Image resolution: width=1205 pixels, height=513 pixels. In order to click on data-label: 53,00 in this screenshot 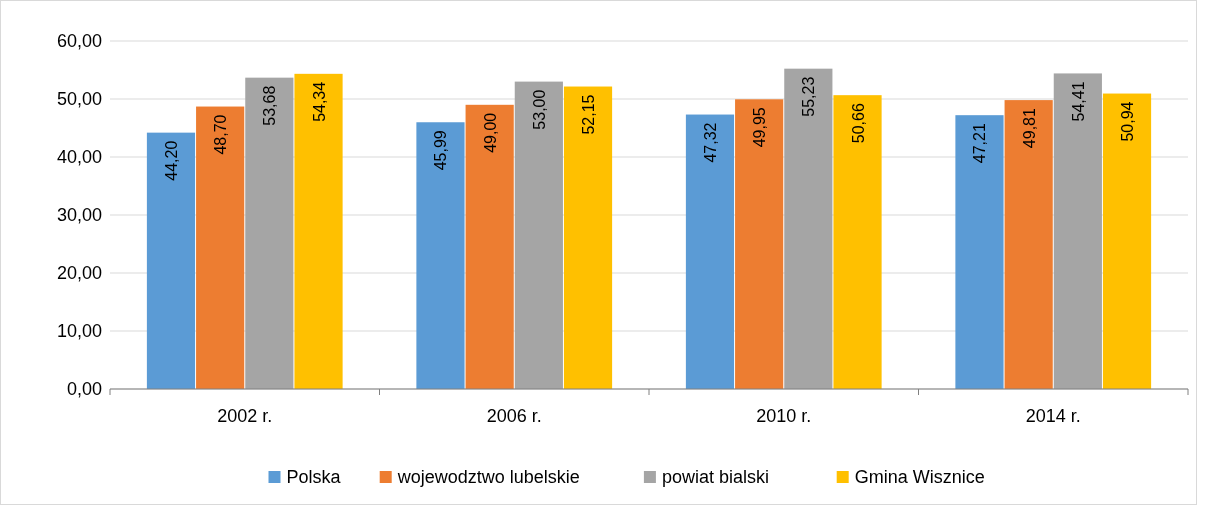, I will do `click(539, 109)`.